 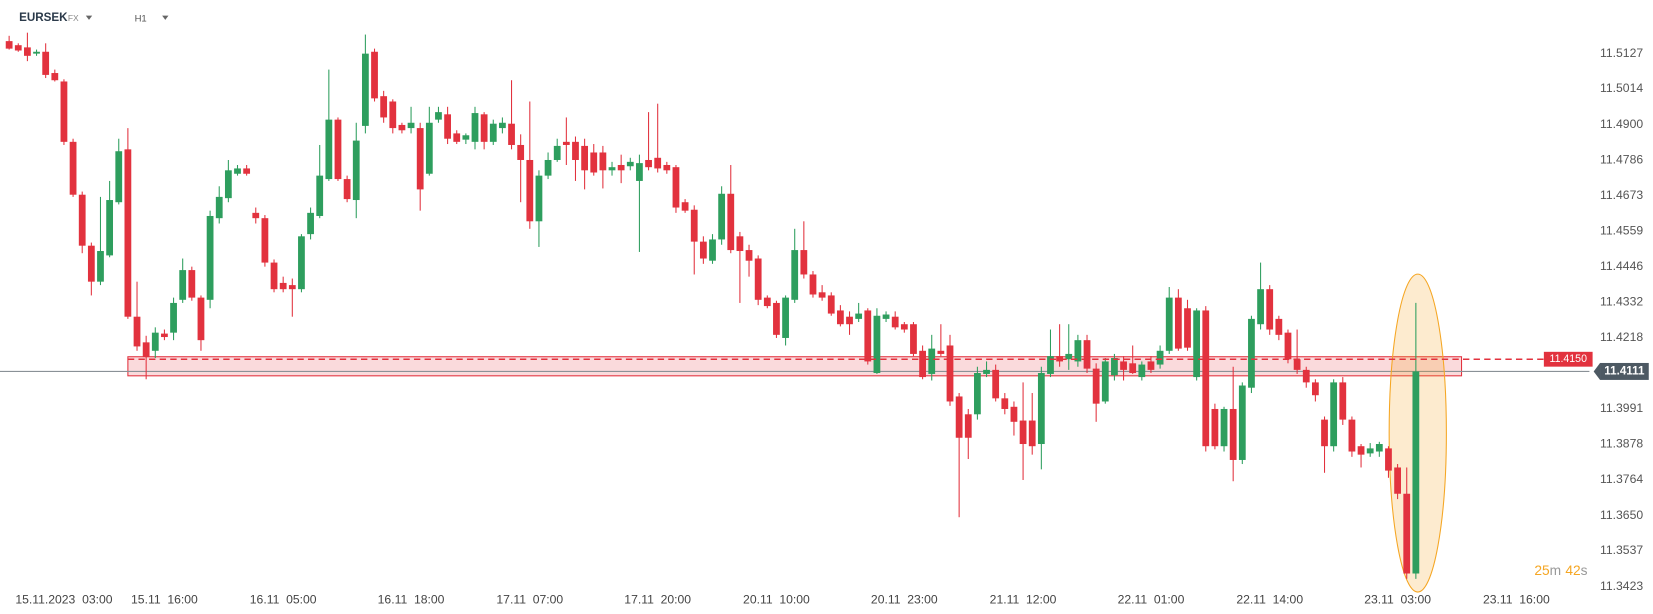 What do you see at coordinates (43, 17) in the screenshot?
I see `symbol: EURSEK` at bounding box center [43, 17].